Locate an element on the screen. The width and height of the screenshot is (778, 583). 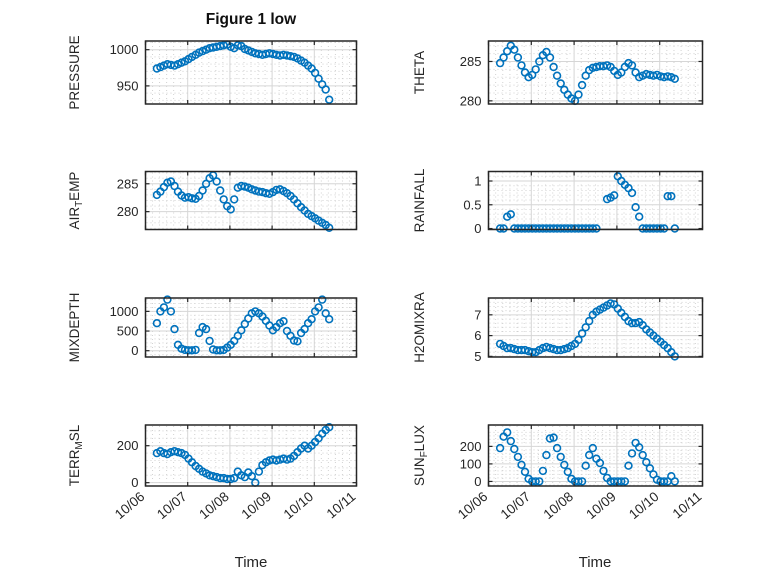
y-tick-label: 6 is located at coordinates (477, 335).